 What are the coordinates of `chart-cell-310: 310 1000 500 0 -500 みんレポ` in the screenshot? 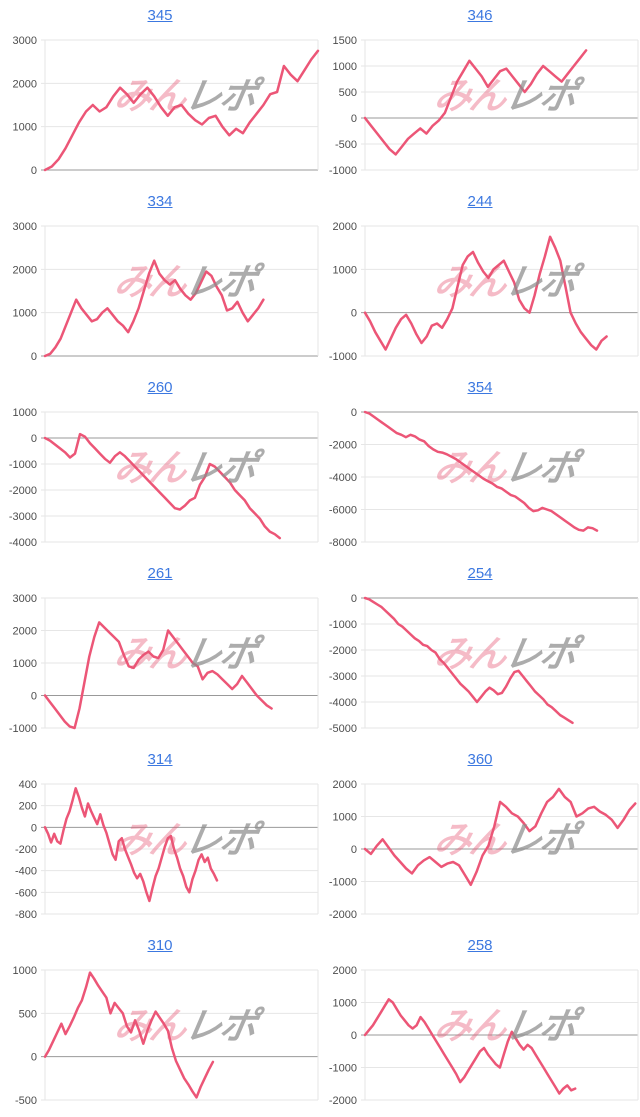 It's located at (160, 1023).